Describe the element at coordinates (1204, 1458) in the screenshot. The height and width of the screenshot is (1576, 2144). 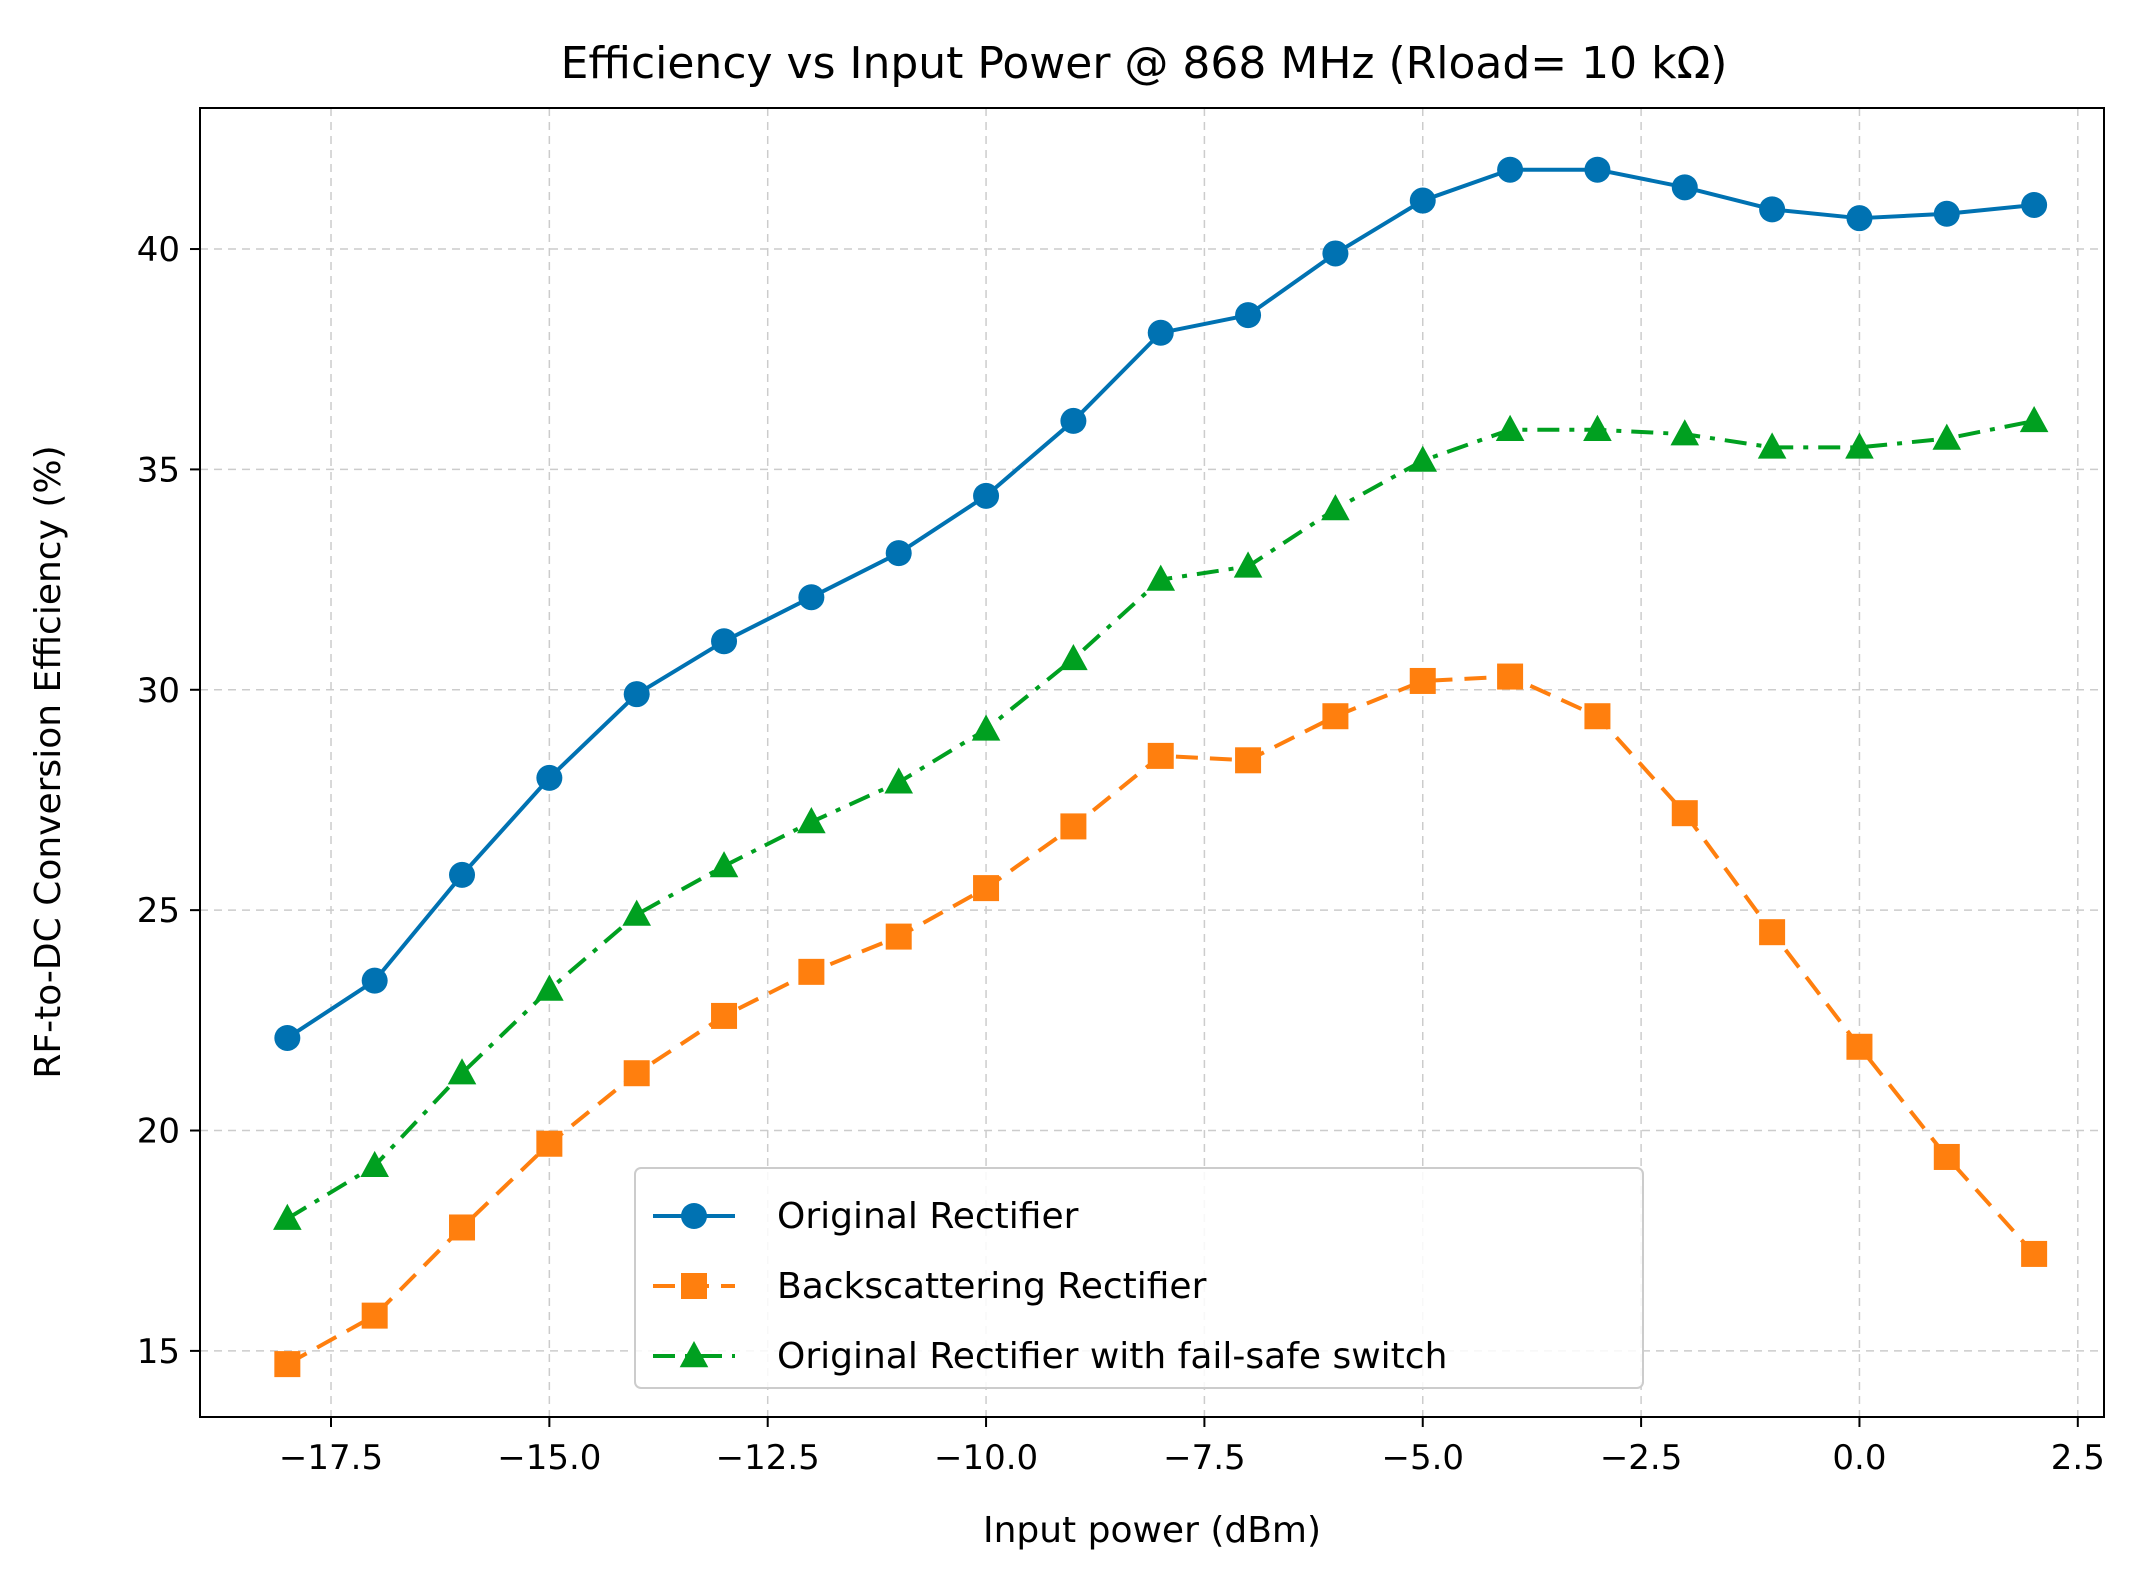
I see `x-tick-label: −7.5` at that location.